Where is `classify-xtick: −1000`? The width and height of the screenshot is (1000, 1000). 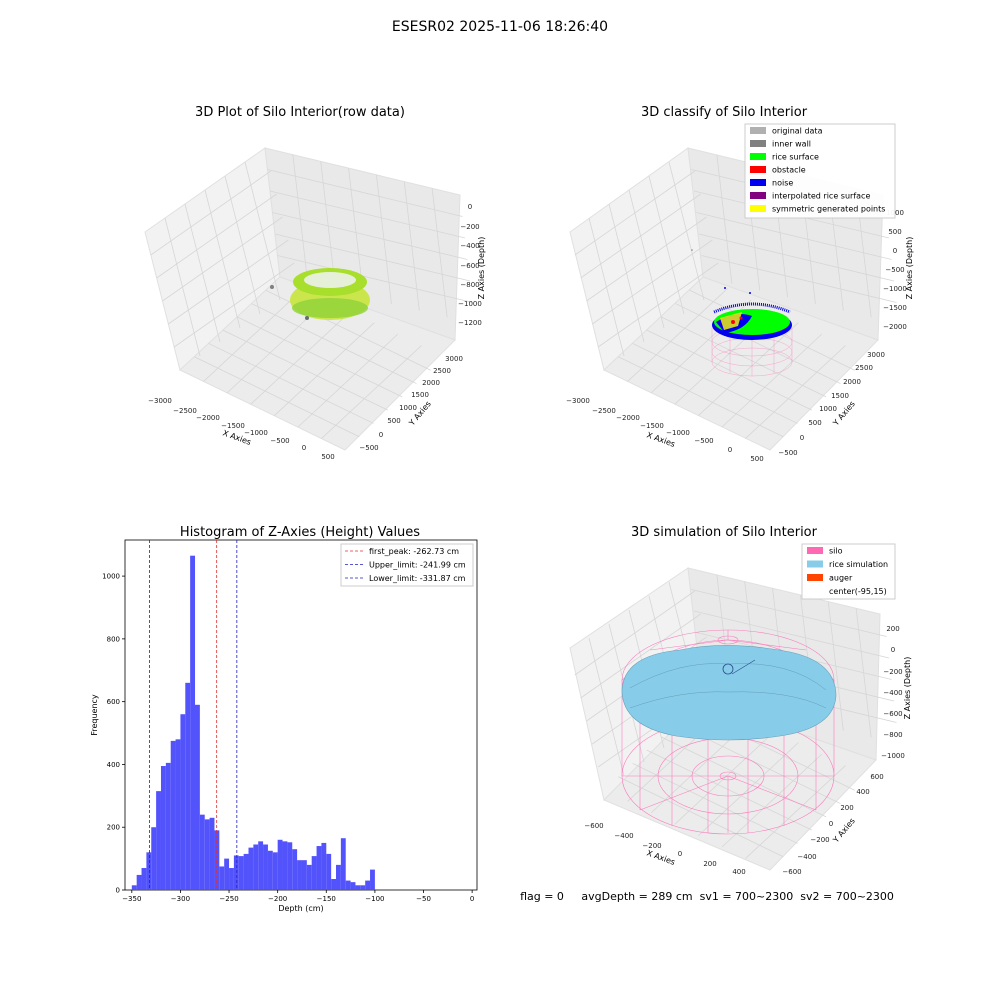
classify-xtick: −1000 is located at coordinates (678, 433).